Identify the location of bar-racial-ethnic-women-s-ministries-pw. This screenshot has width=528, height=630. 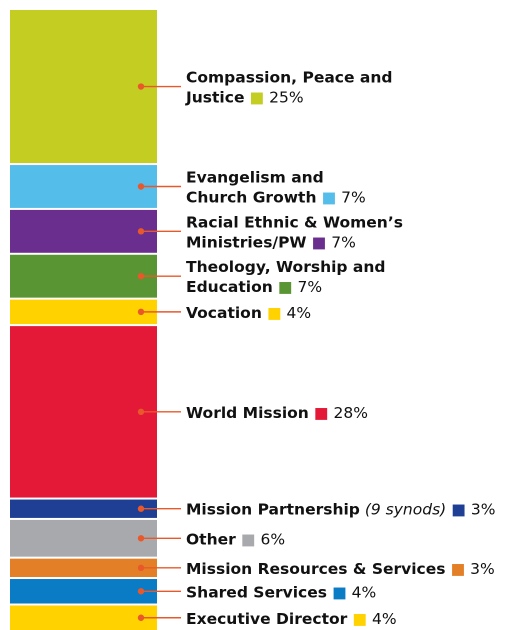
(83, 231).